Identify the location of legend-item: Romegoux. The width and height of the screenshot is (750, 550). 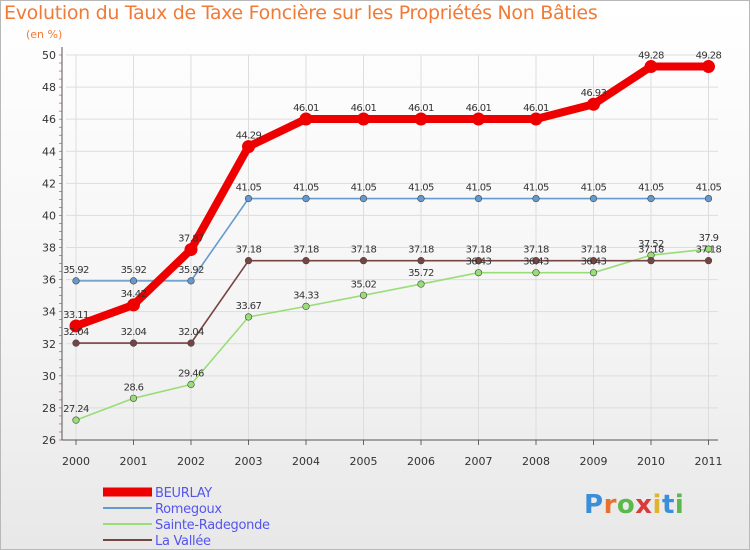
(163, 509).